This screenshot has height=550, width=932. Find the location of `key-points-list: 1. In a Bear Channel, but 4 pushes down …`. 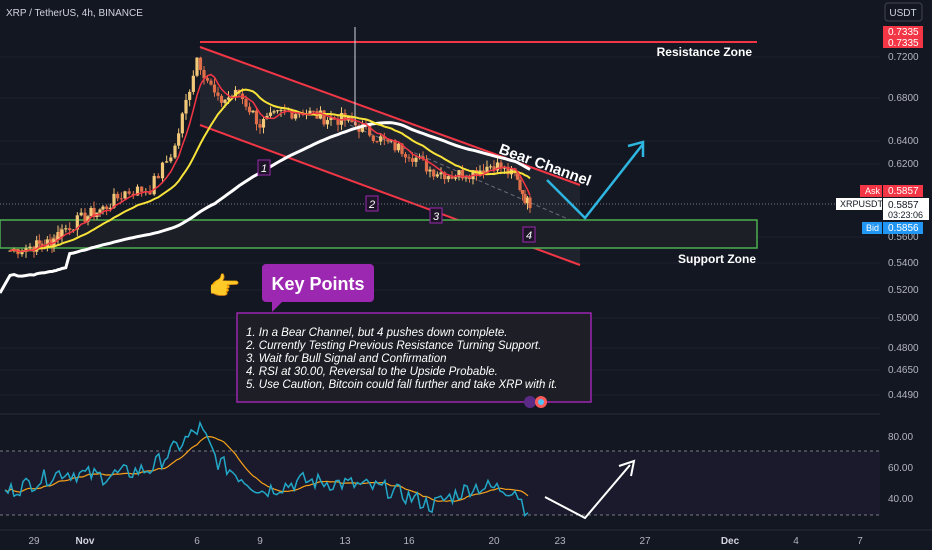

key-points-list: 1. In a Bear Channel, but 4 pushes down … is located at coordinates (401, 359).